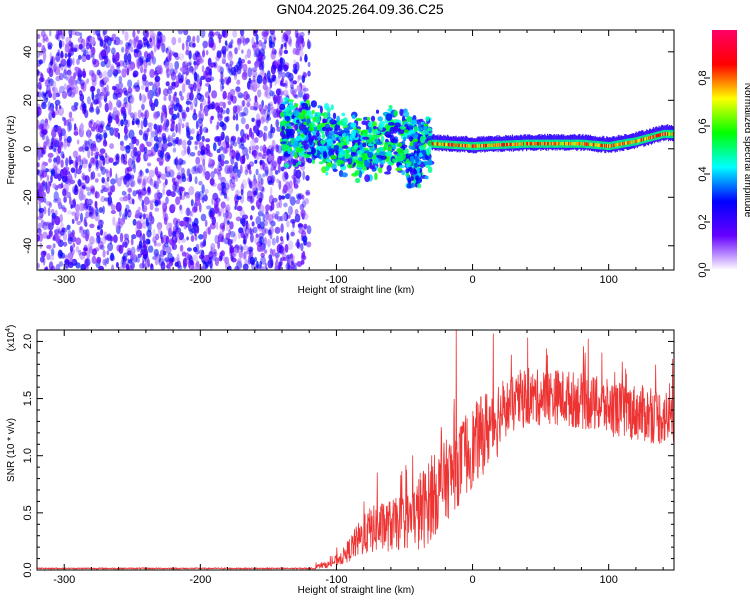 This screenshot has width=750, height=600. I want to click on spectrogram-y-label: Frequency (Hz), so click(11, 150).